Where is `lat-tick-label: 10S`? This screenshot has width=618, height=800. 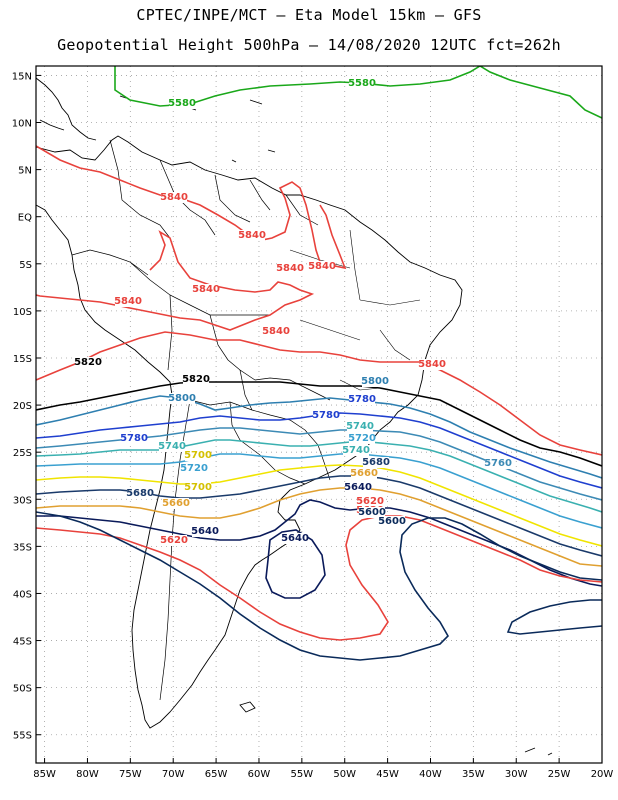 lat-tick-label: 10S is located at coordinates (22, 312).